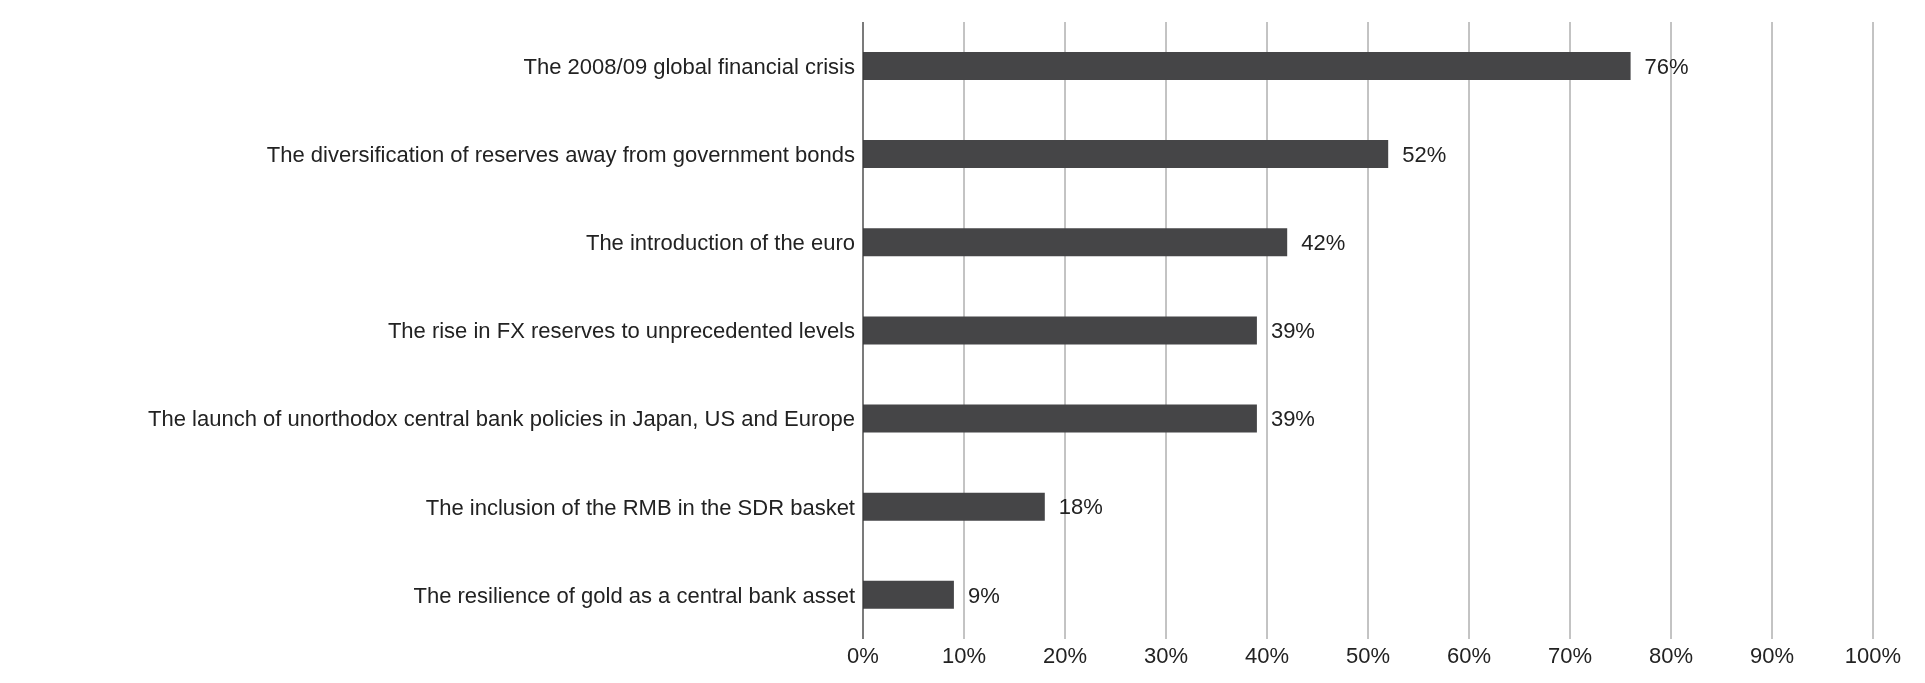  What do you see at coordinates (689, 66) in the screenshot?
I see `y-tick-label: The 2008/09 global financial crisis` at bounding box center [689, 66].